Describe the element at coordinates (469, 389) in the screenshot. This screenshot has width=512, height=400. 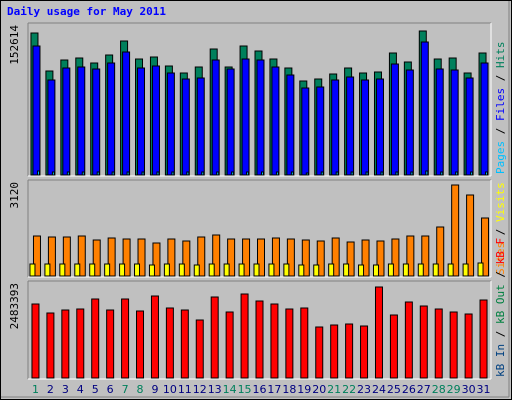
I see `x-tick-label: 30` at that location.